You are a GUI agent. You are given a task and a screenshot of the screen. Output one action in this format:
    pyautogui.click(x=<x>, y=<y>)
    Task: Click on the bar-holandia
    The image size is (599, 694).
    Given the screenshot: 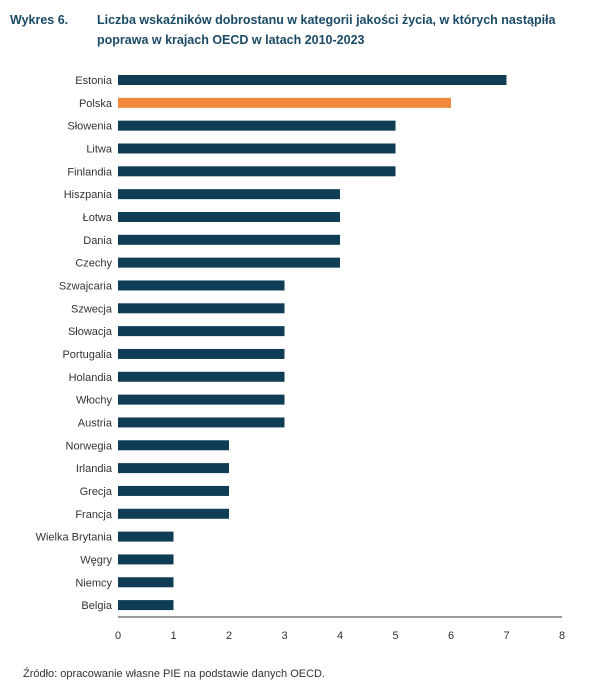 What is the action you would take?
    pyautogui.click(x=201, y=376)
    